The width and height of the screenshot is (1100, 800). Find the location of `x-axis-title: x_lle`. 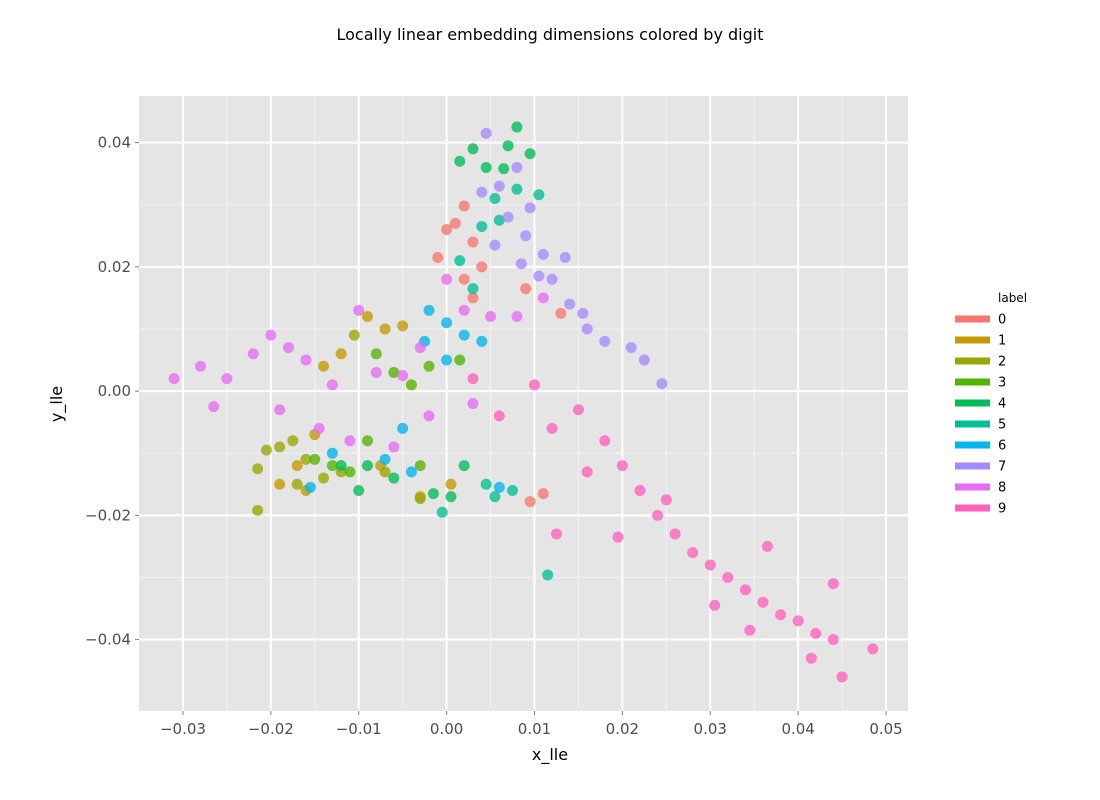

x-axis-title: x_lle is located at coordinates (550, 755).